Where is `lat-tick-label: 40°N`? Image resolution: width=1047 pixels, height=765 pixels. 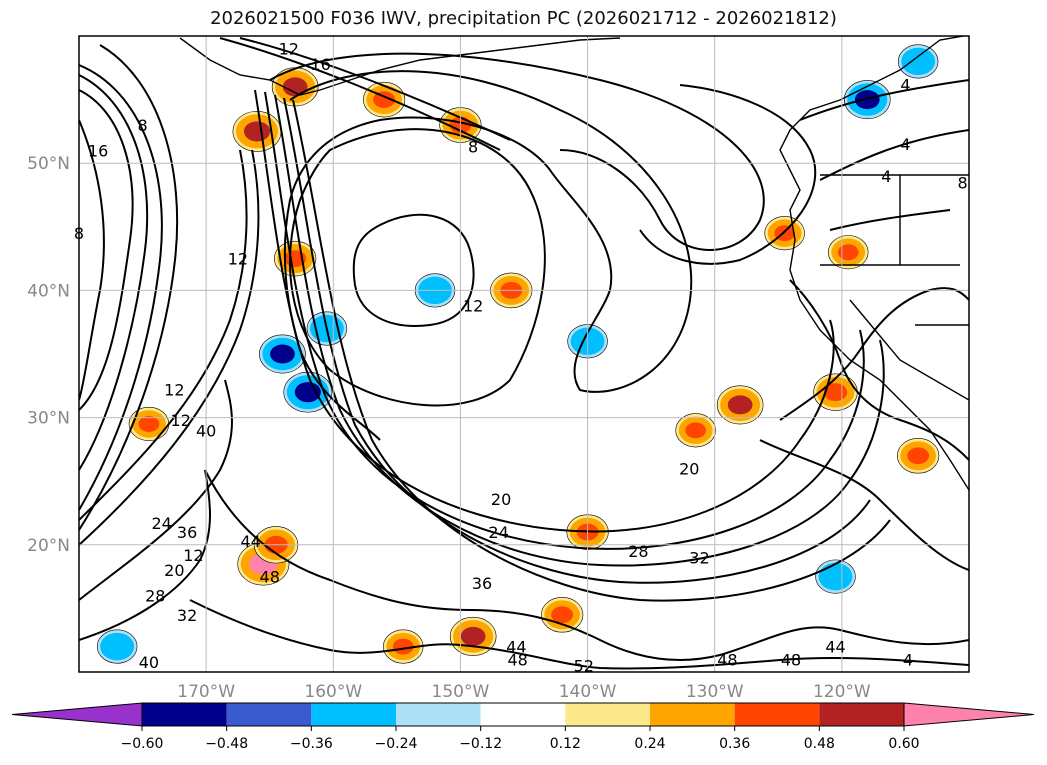 lat-tick-label: 40°N is located at coordinates (48, 291).